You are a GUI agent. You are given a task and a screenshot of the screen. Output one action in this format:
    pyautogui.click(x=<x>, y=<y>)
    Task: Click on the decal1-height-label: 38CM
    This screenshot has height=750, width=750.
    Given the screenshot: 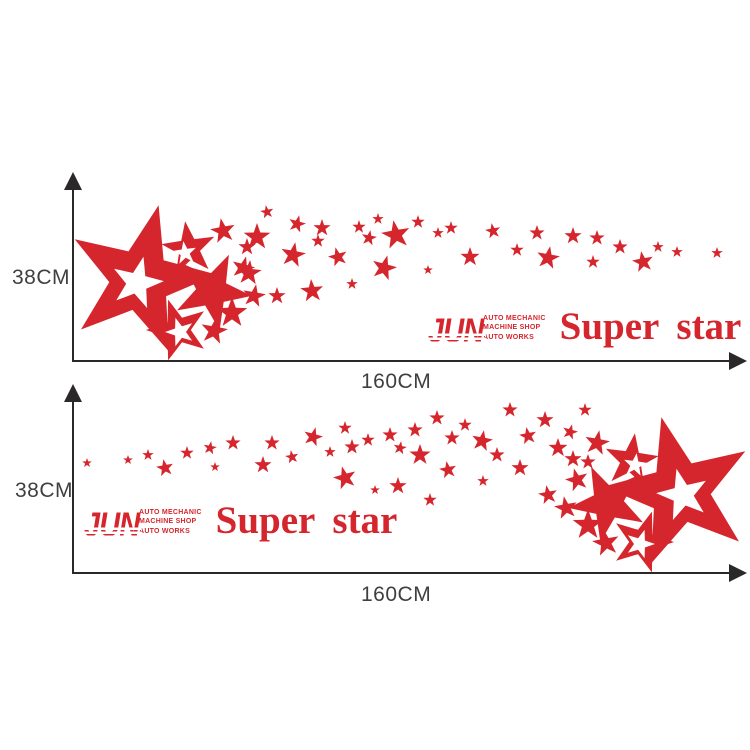 What is the action you would take?
    pyautogui.click(x=41, y=277)
    